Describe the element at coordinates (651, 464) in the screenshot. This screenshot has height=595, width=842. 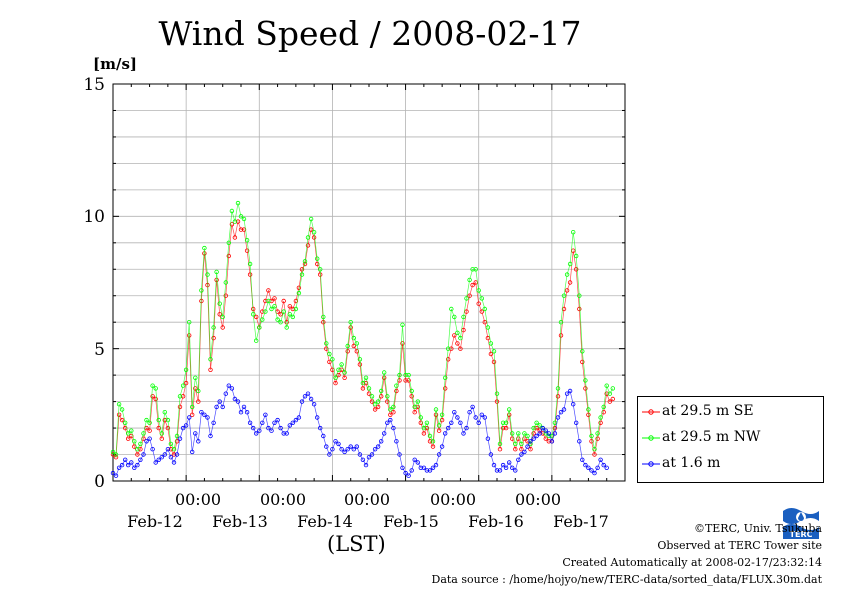
I see `legend-marker-low` at that location.